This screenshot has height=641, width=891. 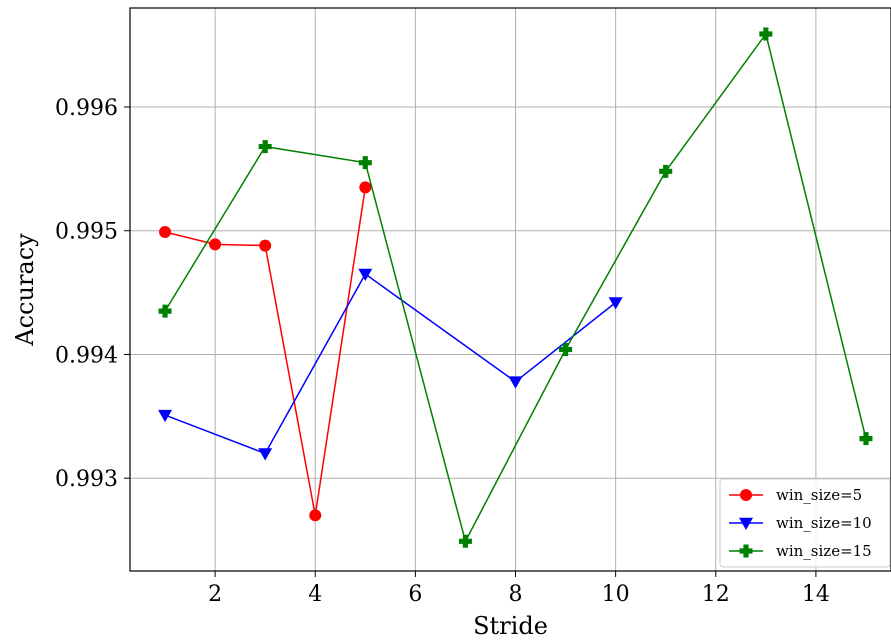 I want to click on x-tick-label: 14, so click(x=816, y=594).